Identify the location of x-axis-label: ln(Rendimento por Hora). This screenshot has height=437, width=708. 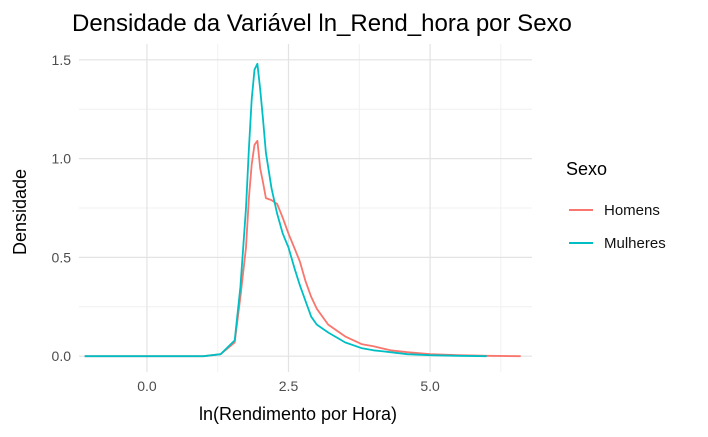
(298, 414).